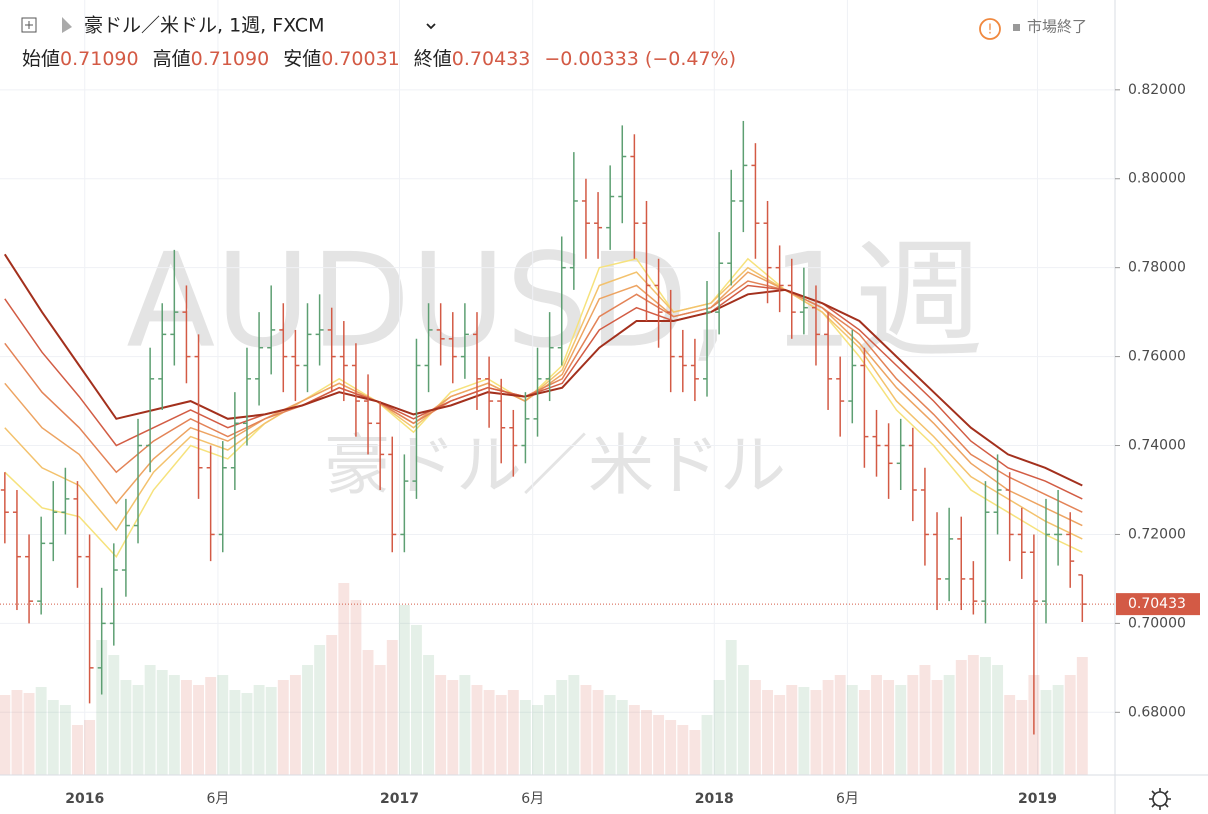 Image resolution: width=1208 pixels, height=814 pixels. I want to click on stat-value: 0.71090, so click(230, 59).